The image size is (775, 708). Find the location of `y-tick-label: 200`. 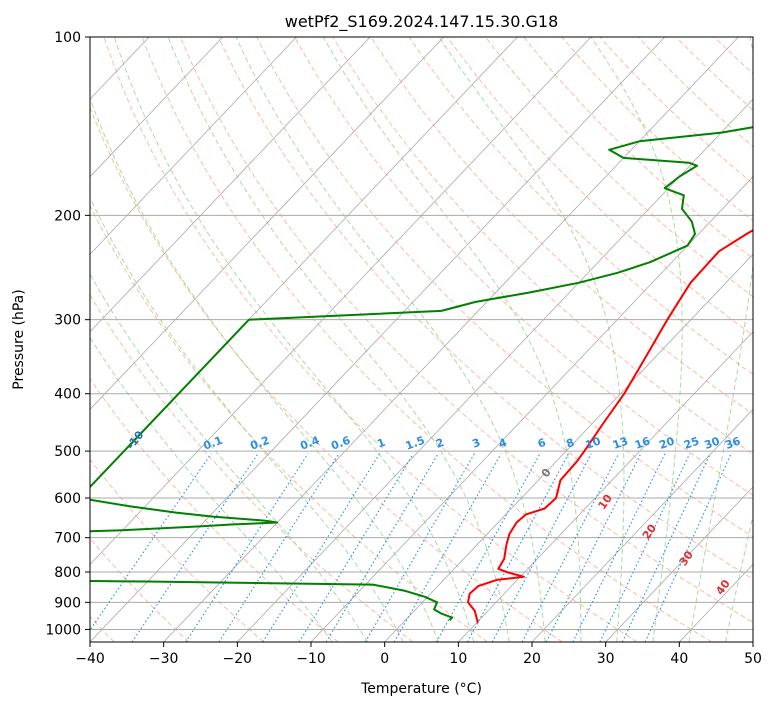

y-tick-label: 200 is located at coordinates (67, 216).